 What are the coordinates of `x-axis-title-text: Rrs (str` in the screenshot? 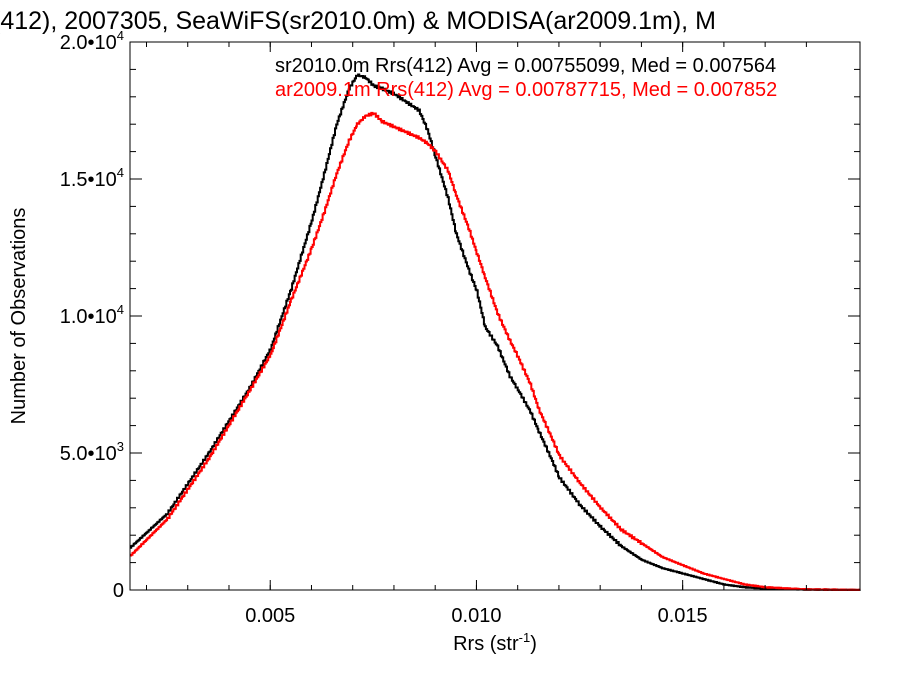 It's located at (486, 644).